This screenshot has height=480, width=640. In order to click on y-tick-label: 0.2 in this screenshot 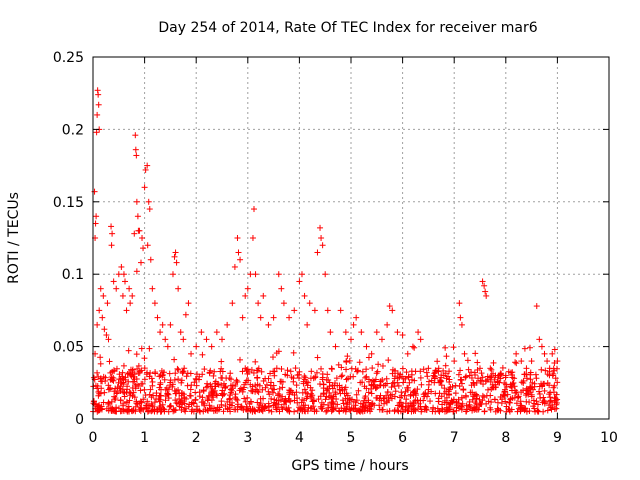, I will do `click(73, 130)`.